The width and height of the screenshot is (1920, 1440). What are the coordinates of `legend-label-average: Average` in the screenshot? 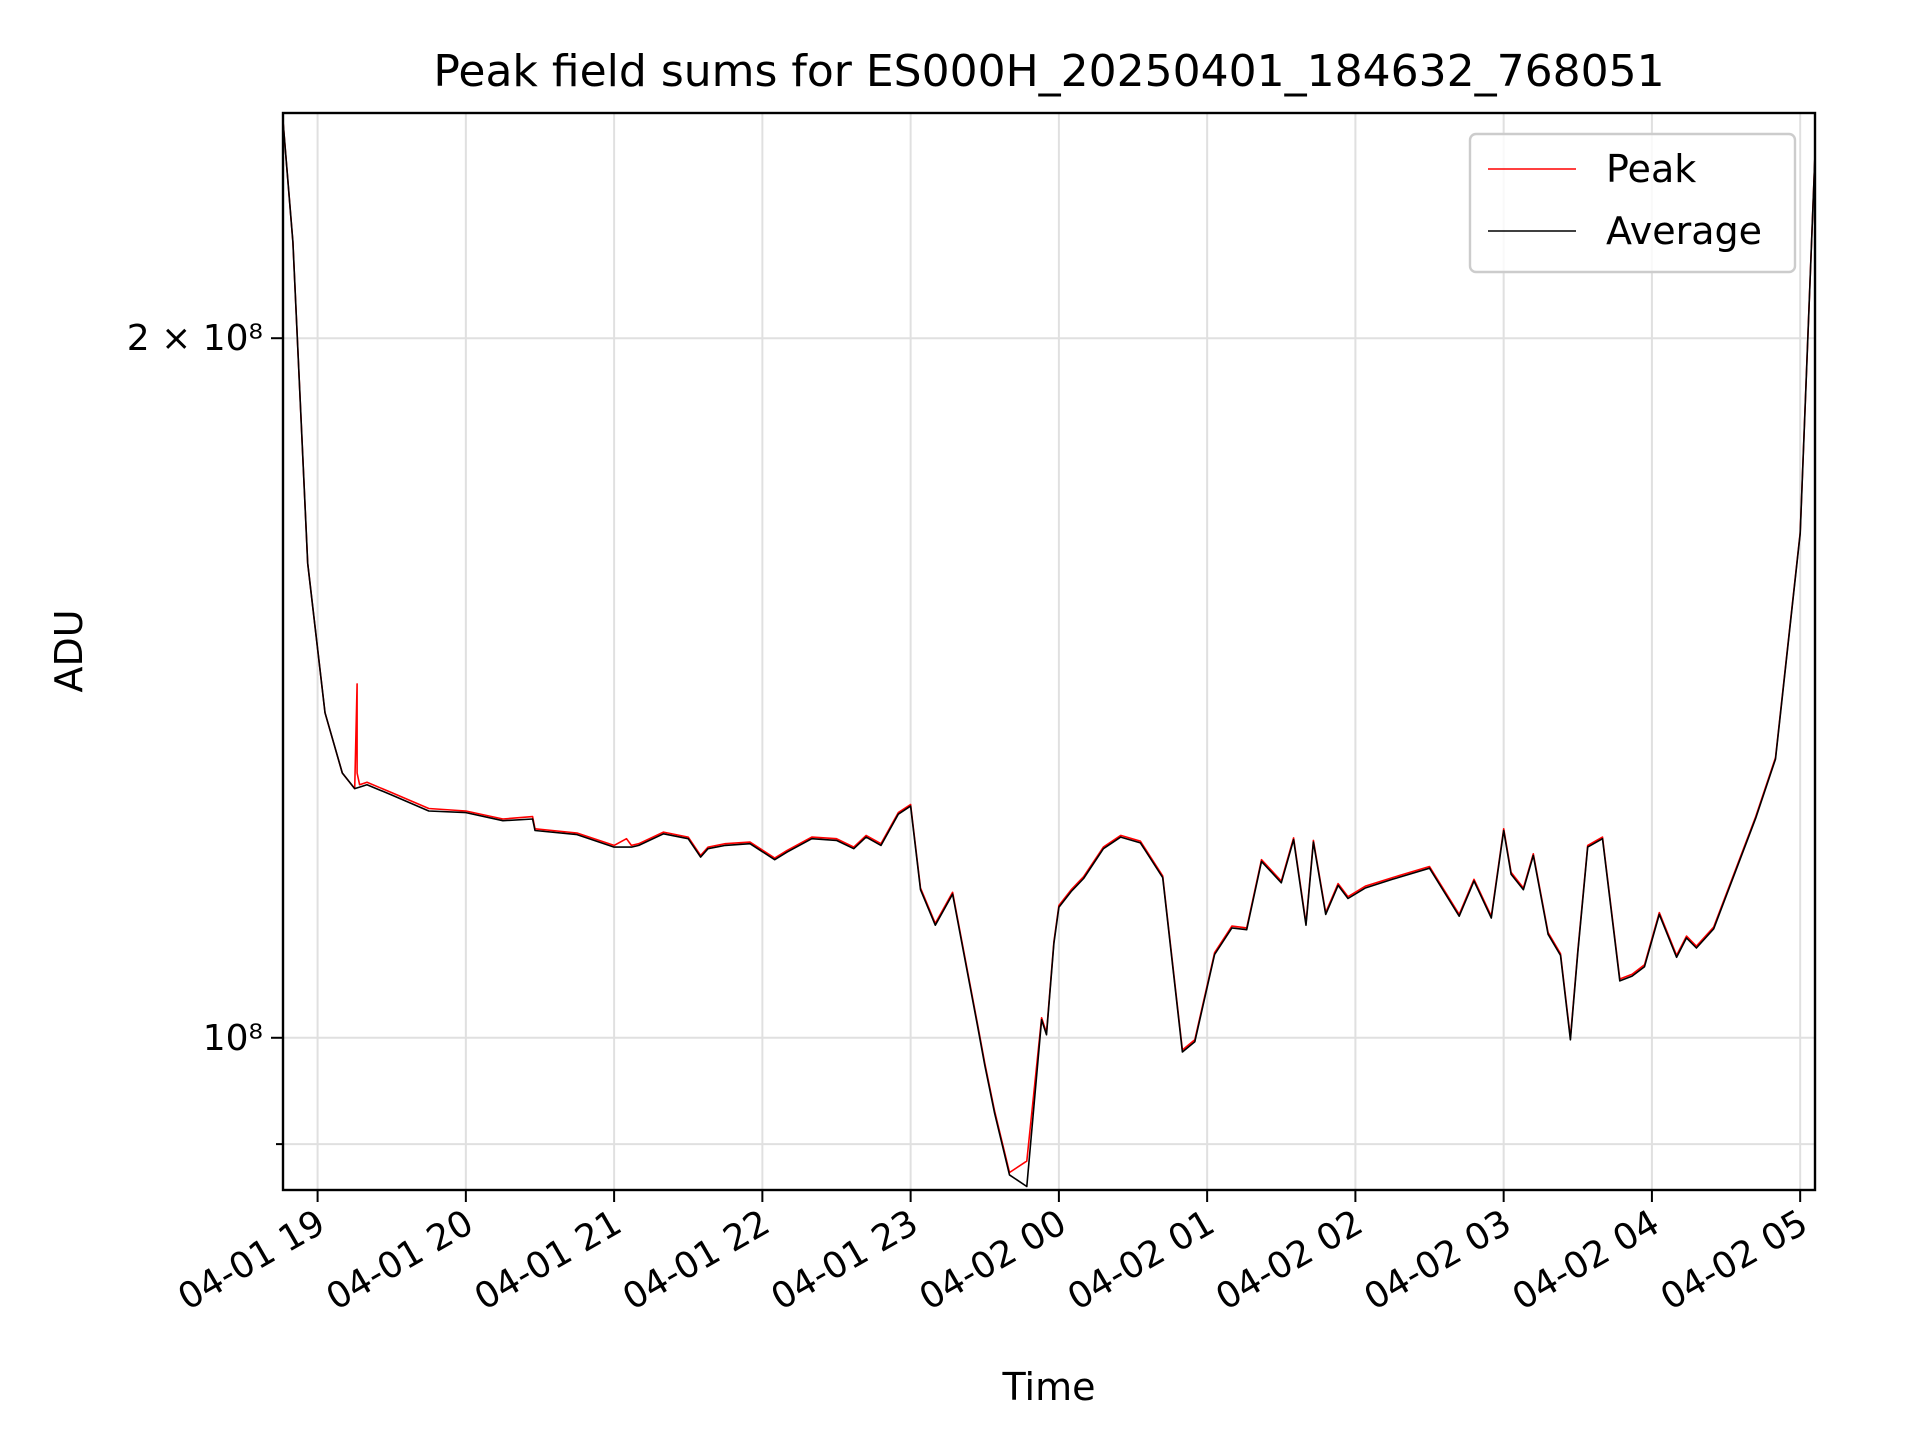 It's located at (1684, 231).